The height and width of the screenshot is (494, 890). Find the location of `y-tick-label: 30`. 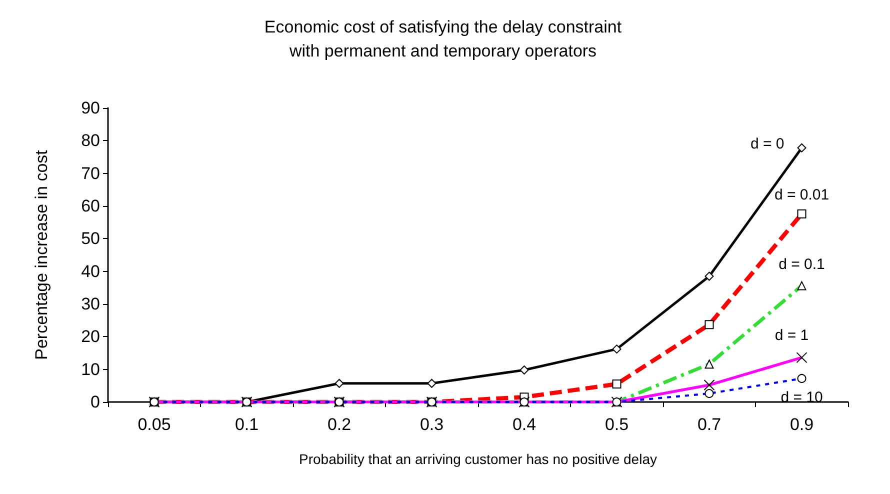

y-tick-label: 30 is located at coordinates (90, 304).